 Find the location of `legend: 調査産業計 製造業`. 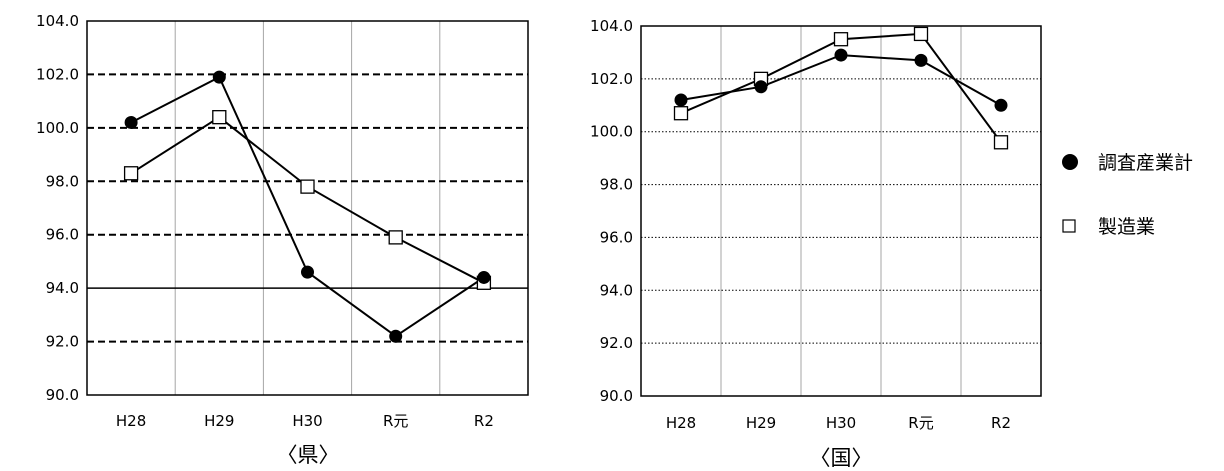

legend: 調査産業計 製造業 is located at coordinates (1127, 195).